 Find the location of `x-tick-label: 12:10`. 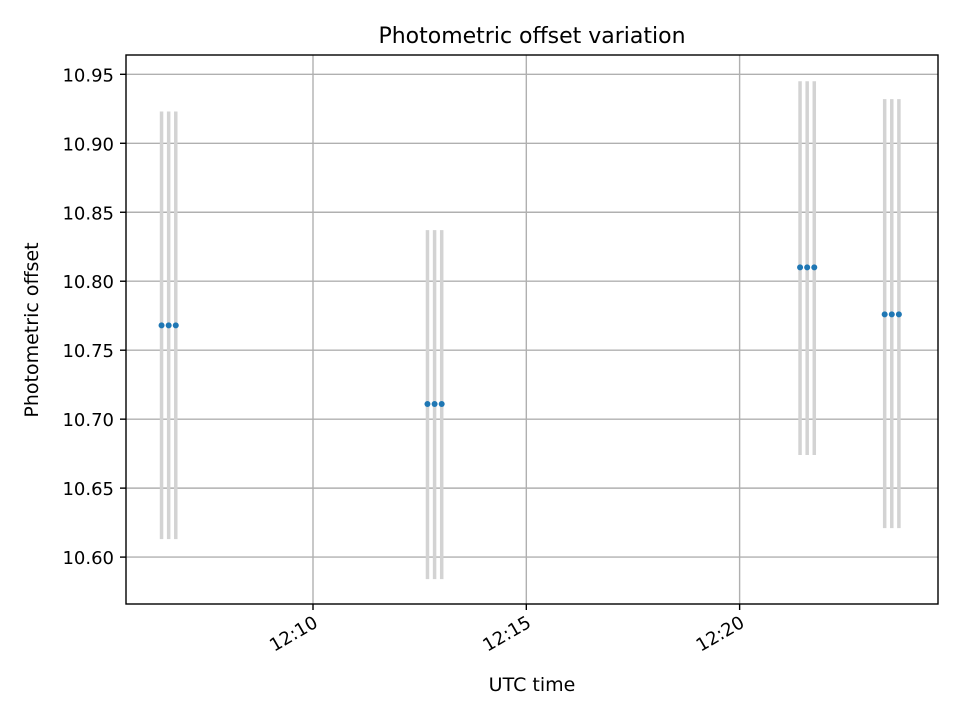

x-tick-label: 12:10 is located at coordinates (293, 634).